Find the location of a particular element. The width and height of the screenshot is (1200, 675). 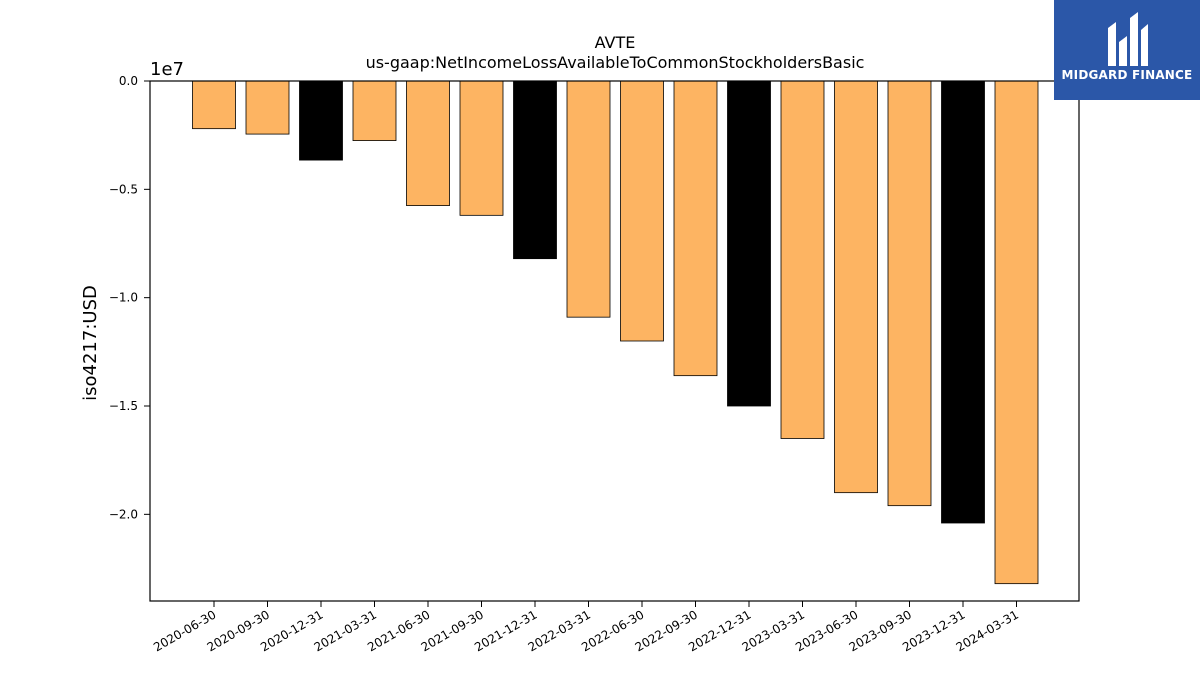

y-tick-label: −0.5 is located at coordinates (123, 189).